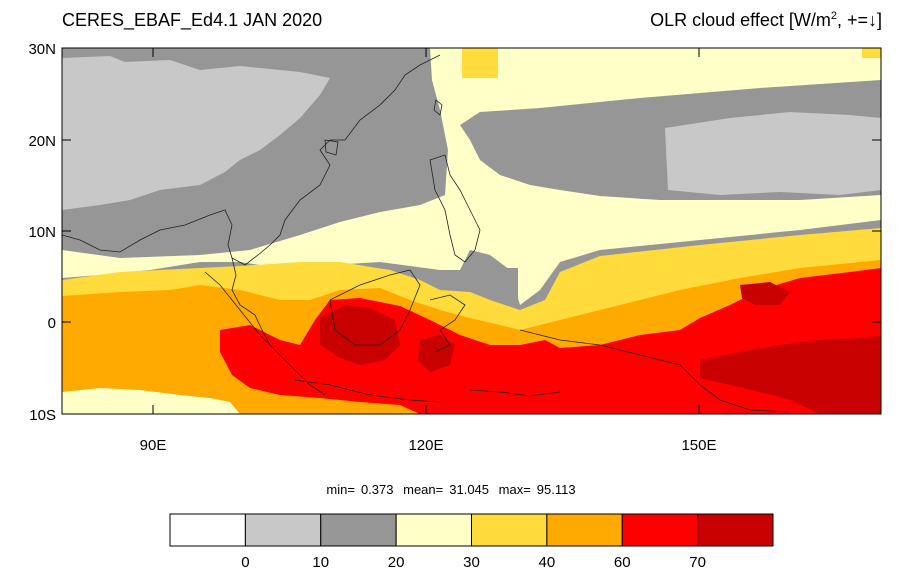 Image resolution: width=902 pixels, height=577 pixels. What do you see at coordinates (859, 20) in the screenshot?
I see `sign-convention: , +=↓]` at bounding box center [859, 20].